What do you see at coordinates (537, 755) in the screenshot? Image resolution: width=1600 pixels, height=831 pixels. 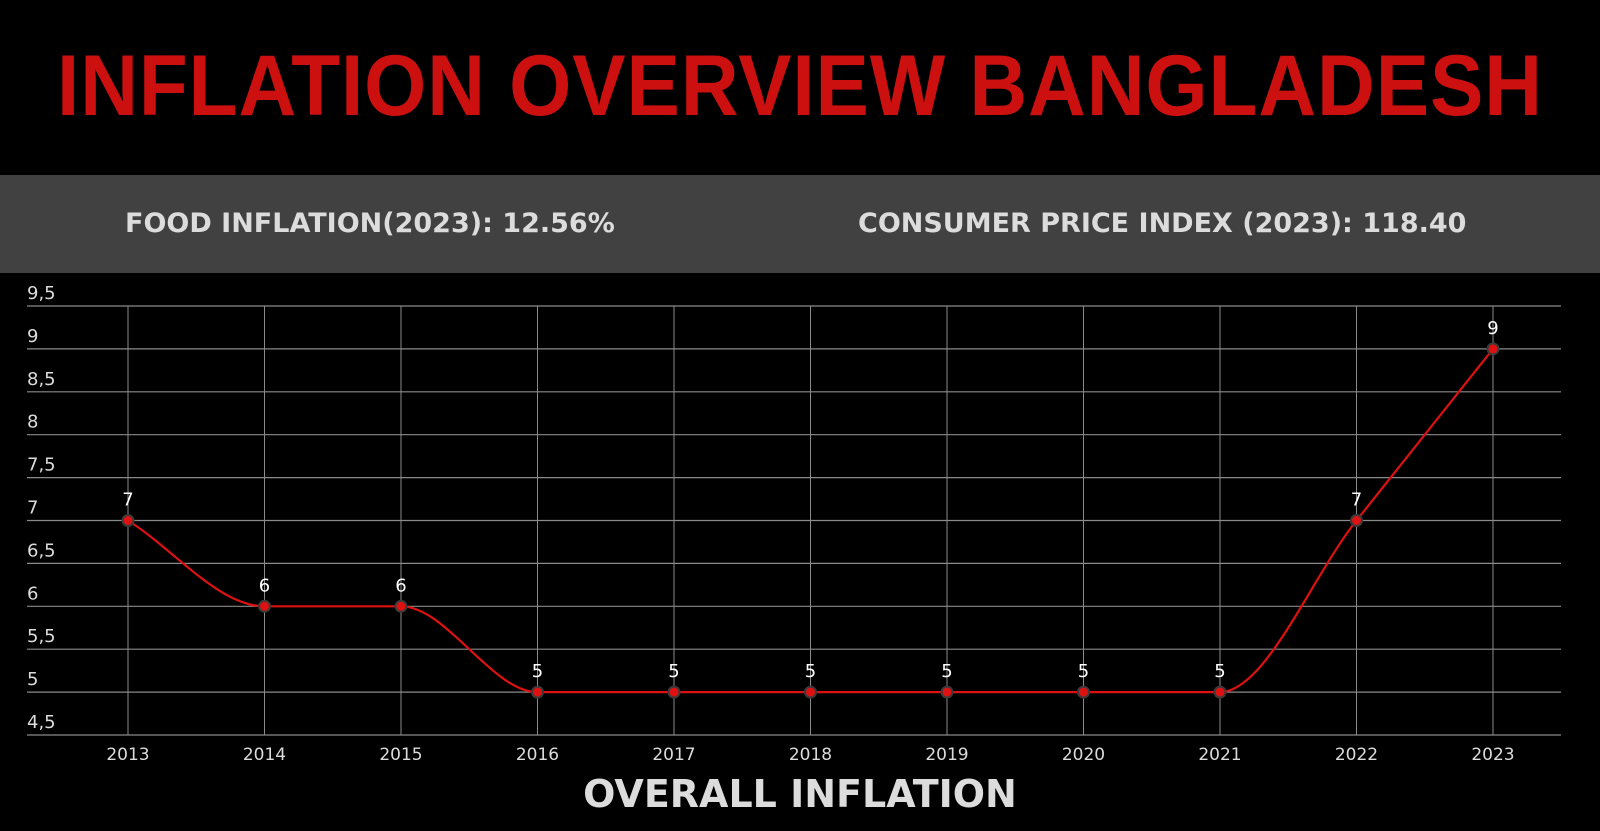 I see `x-tick-label: 2016` at bounding box center [537, 755].